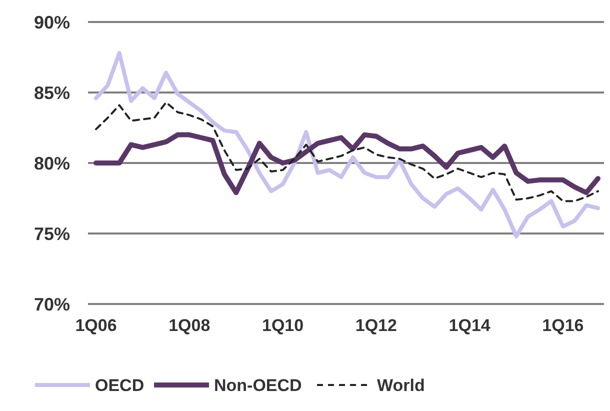 The image size is (610, 411). I want to click on x-tick-label: 1Q14, so click(469, 325).